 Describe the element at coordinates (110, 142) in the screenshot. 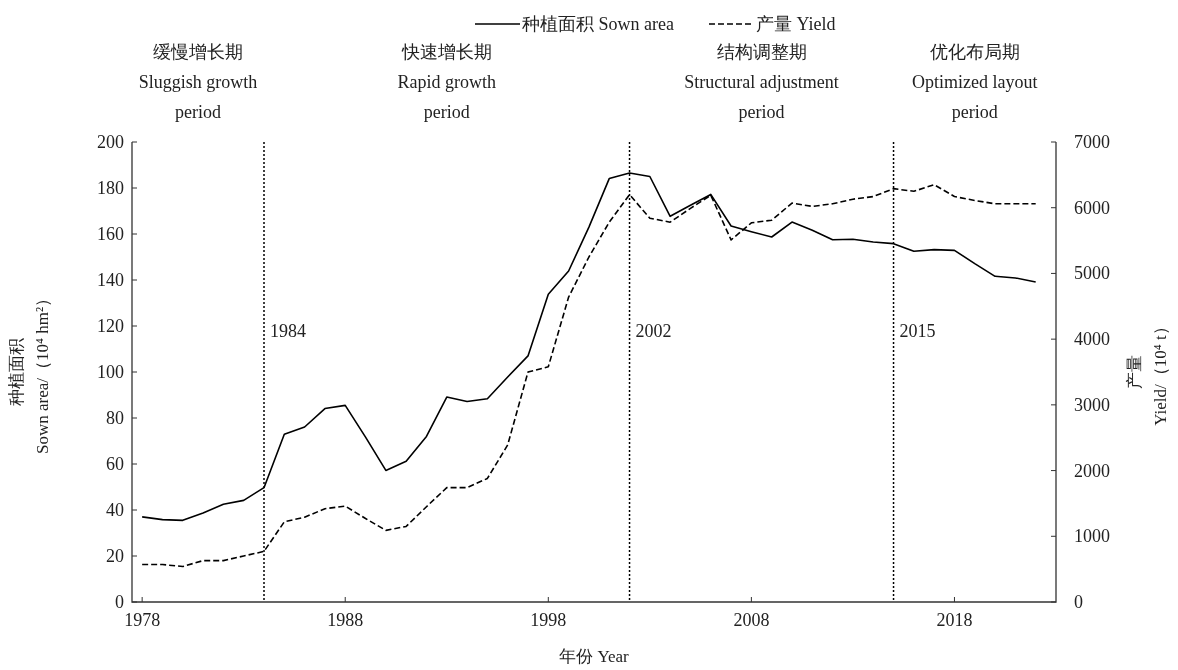

I see `y-tick-label: 200` at that location.